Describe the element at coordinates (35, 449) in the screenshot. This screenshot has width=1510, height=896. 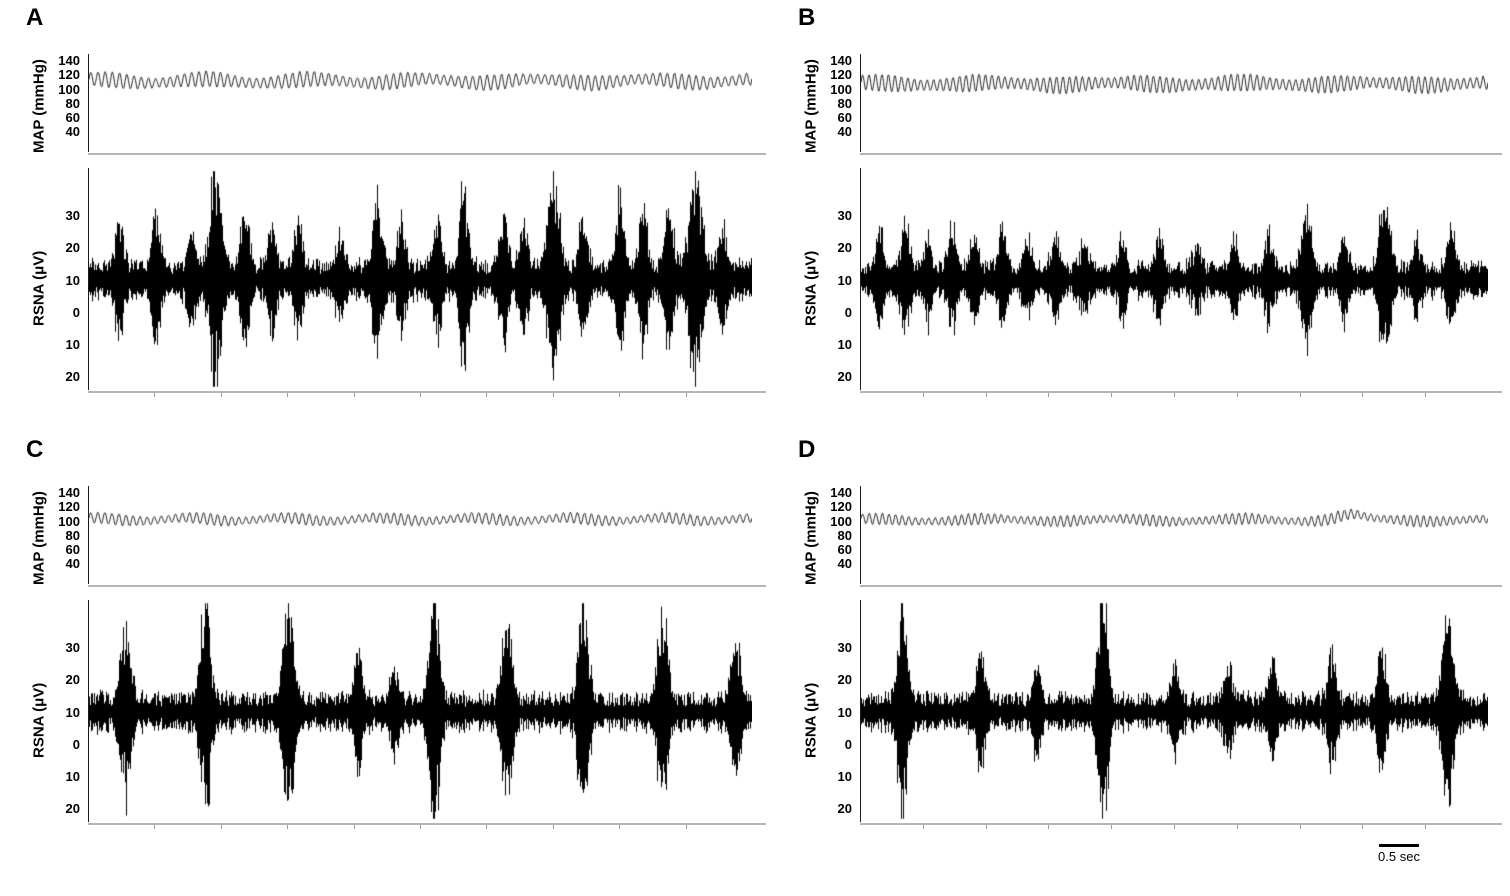
I see `panel-label: C` at that location.